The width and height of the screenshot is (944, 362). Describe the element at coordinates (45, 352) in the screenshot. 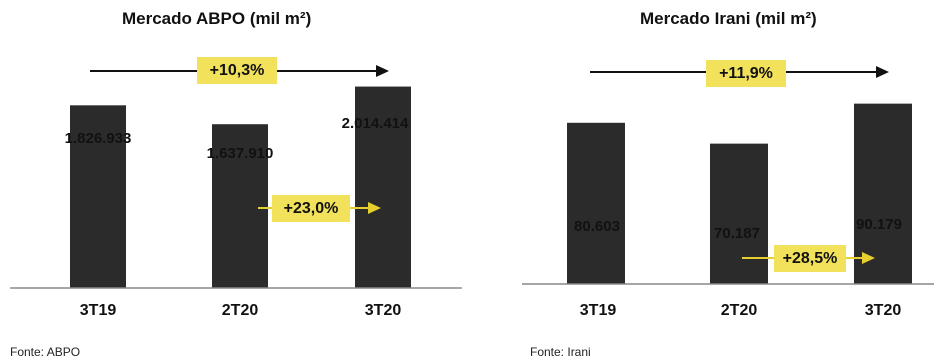

I see `source-note: Fonte: ABPO` at that location.